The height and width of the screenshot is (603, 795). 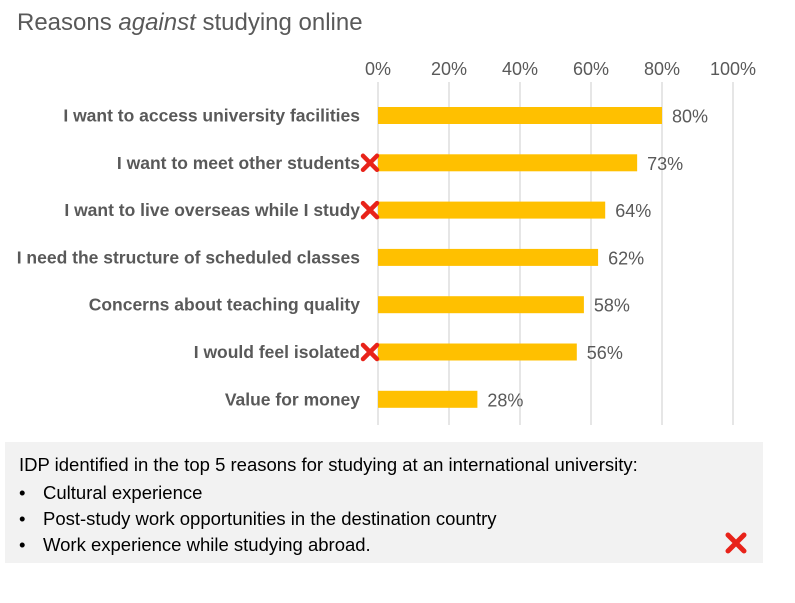 I want to click on chart-title: Reasons against studying online, so click(x=190, y=23).